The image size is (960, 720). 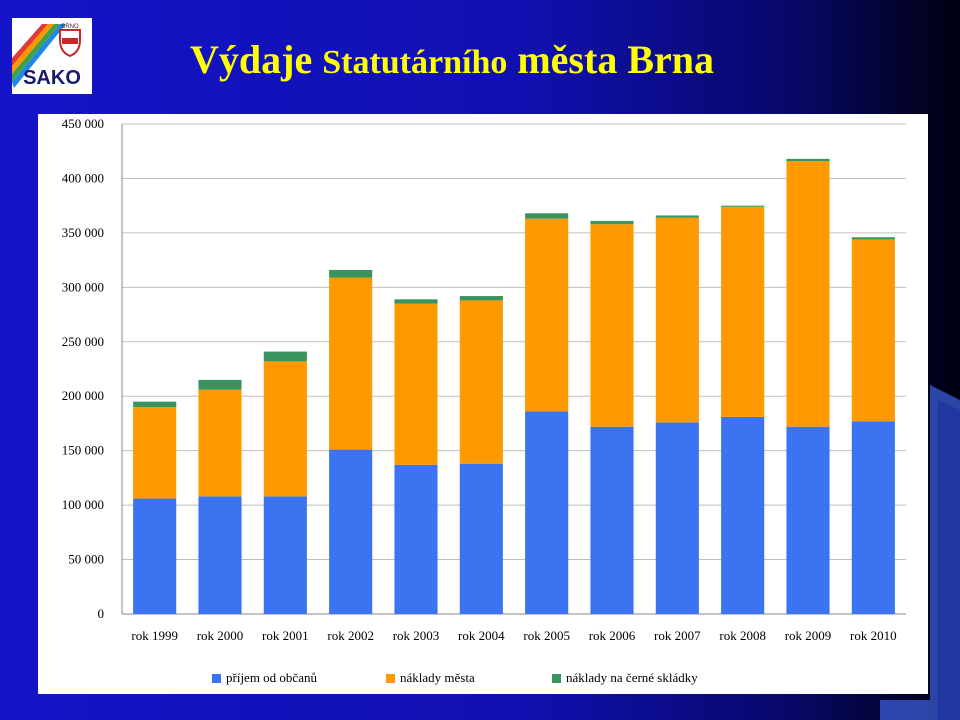 I want to click on legend-label: náklady města, so click(x=437, y=677).